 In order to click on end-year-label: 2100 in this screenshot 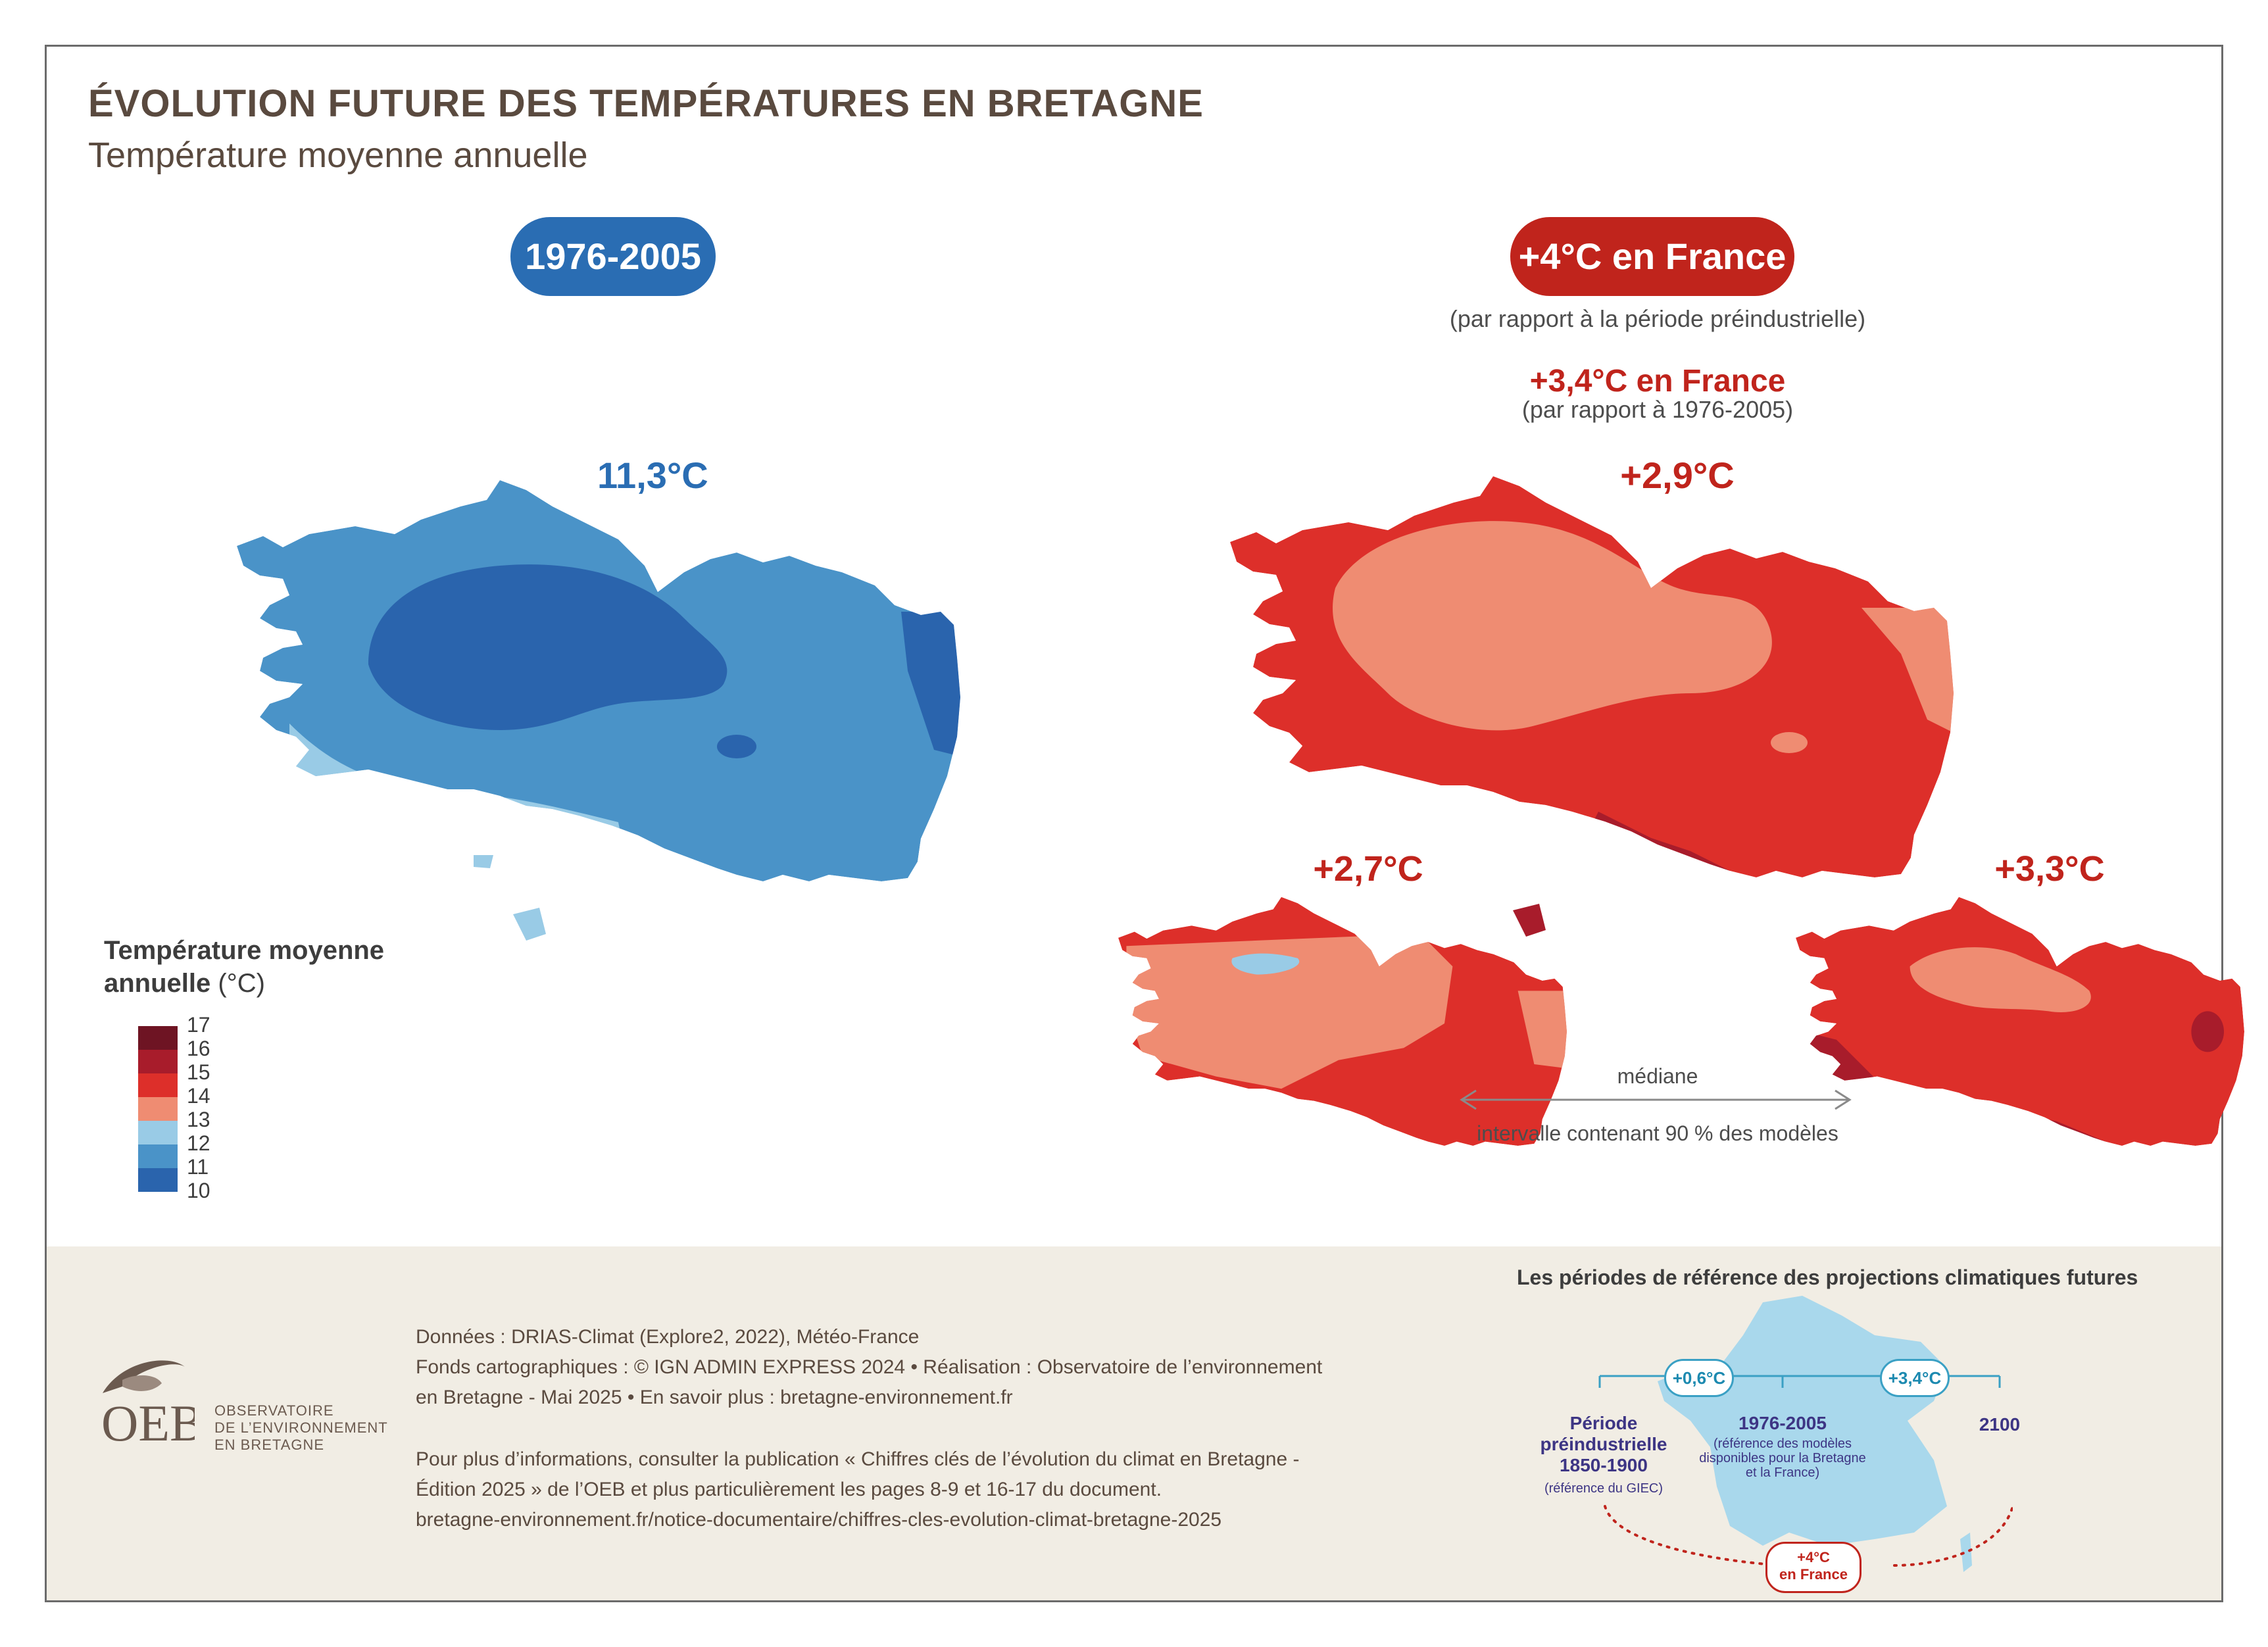, I will do `click(2000, 1424)`.